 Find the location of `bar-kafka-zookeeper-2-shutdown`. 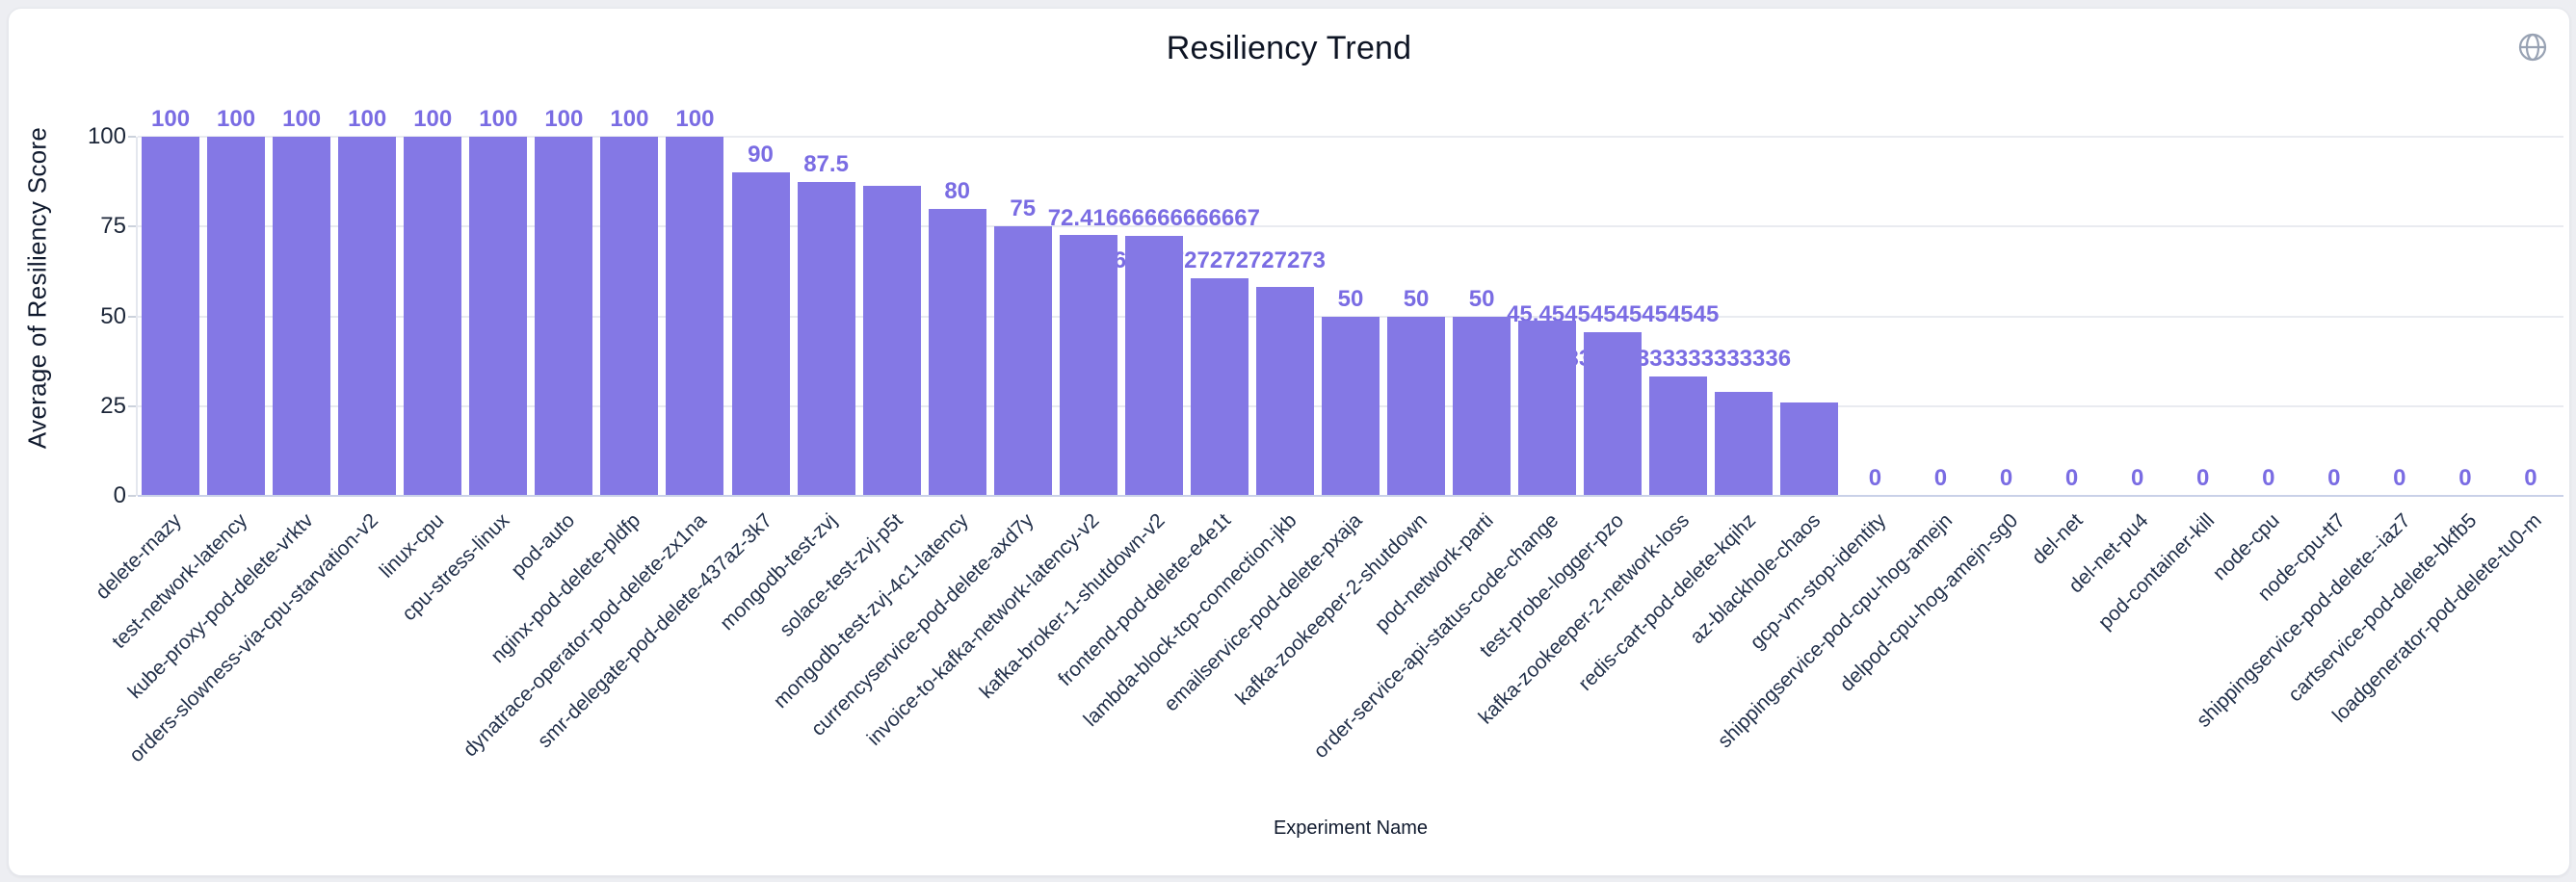

bar-kafka-zookeeper-2-shutdown is located at coordinates (1416, 406).